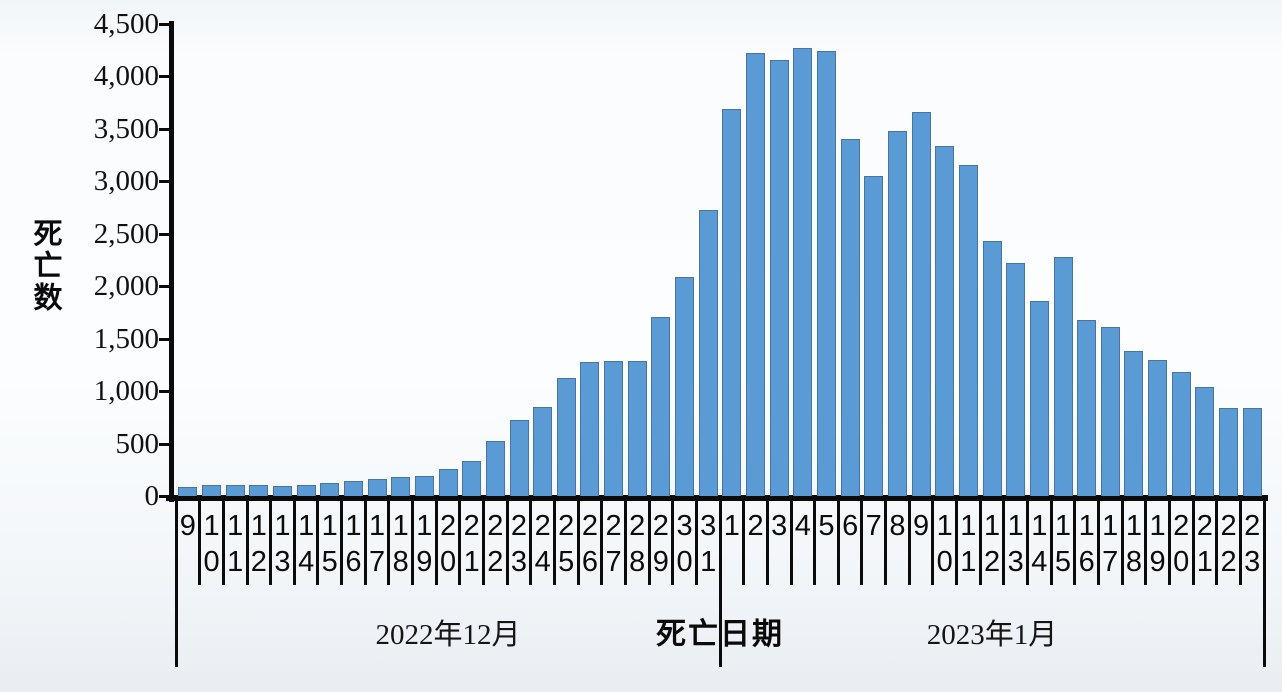  Describe the element at coordinates (850, 317) in the screenshot. I see `bar-2023年1月-6` at that location.